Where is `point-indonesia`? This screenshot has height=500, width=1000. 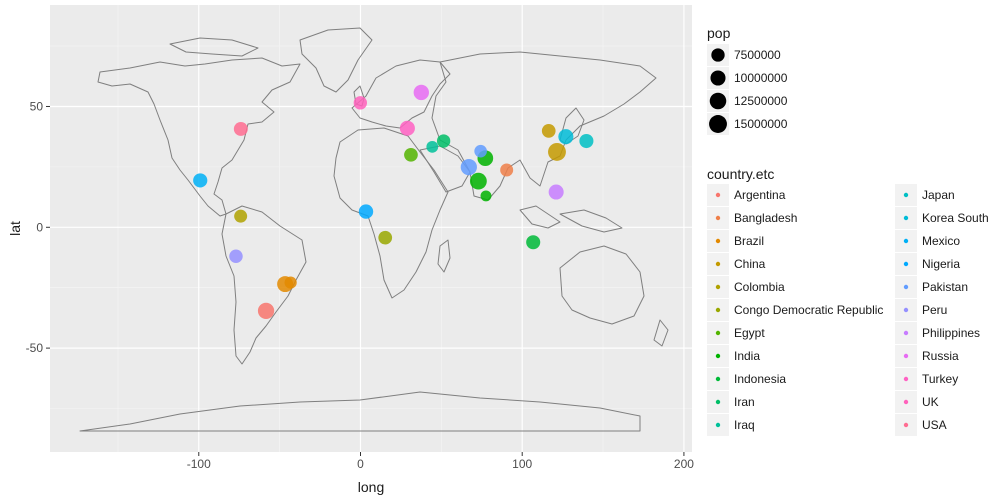 point-indonesia is located at coordinates (533, 242).